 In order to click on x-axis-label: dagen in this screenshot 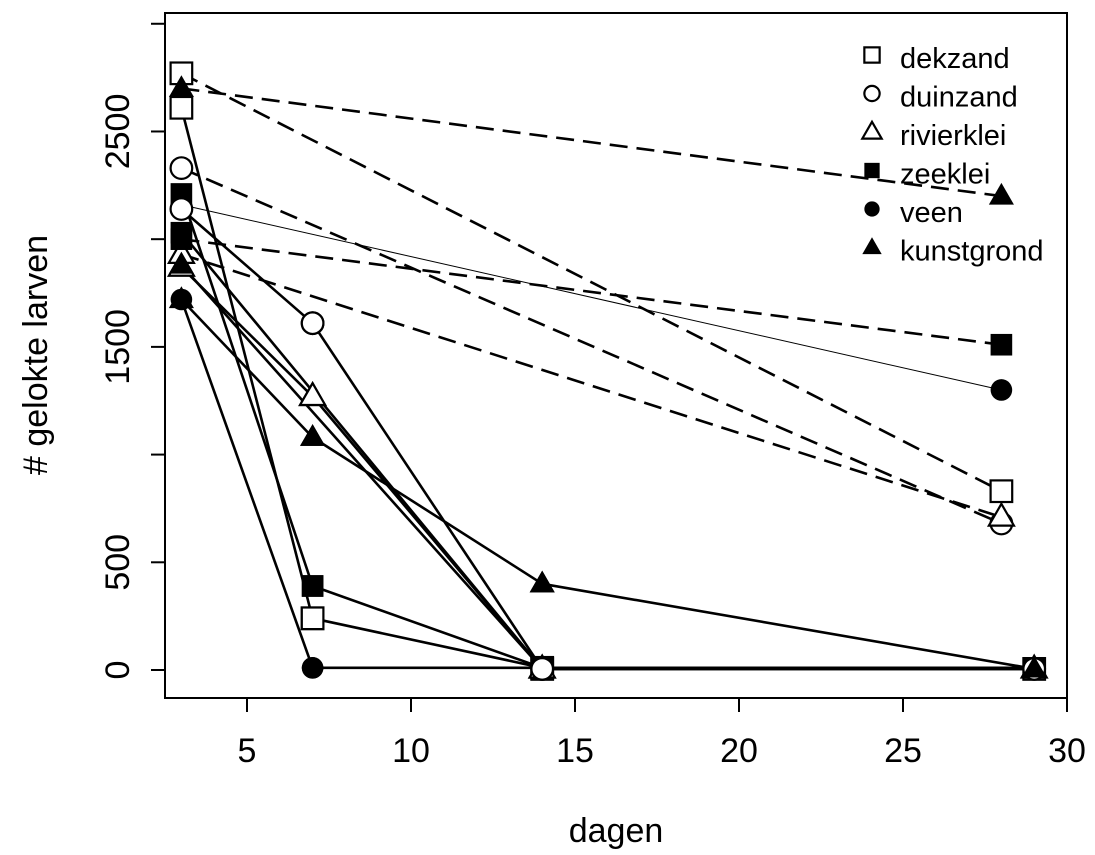, I will do `click(616, 831)`.